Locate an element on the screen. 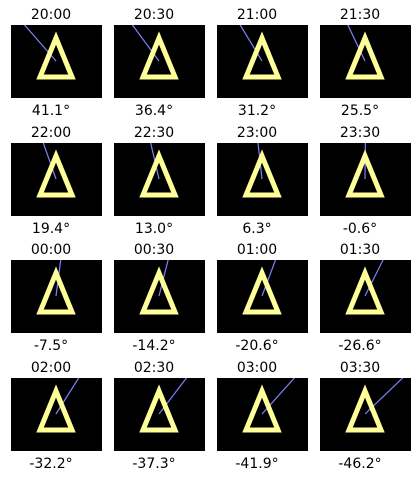 The height and width of the screenshot is (480, 420). frame-angle-label: -14.2° is located at coordinates (154, 346).